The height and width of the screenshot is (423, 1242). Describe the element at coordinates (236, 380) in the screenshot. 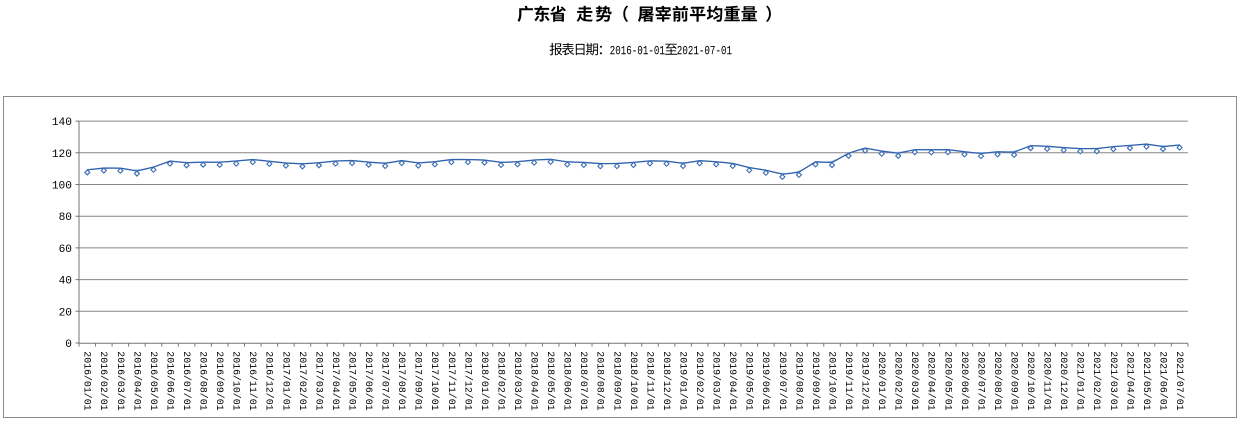

I see `svg-text: 2016/10/01` at that location.